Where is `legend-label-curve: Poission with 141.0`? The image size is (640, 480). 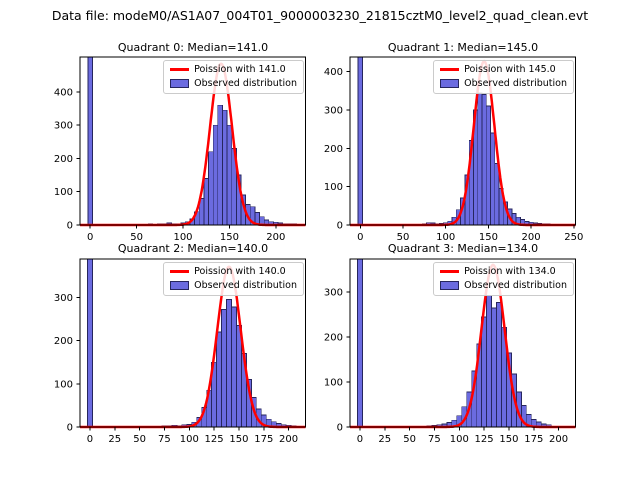 legend-label-curve: Poission with 141.0 is located at coordinates (240, 69).